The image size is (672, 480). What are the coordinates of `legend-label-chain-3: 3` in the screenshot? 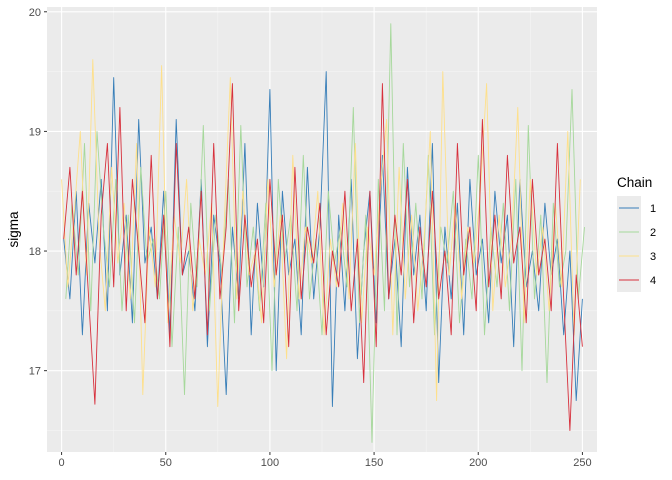 It's located at (653, 257).